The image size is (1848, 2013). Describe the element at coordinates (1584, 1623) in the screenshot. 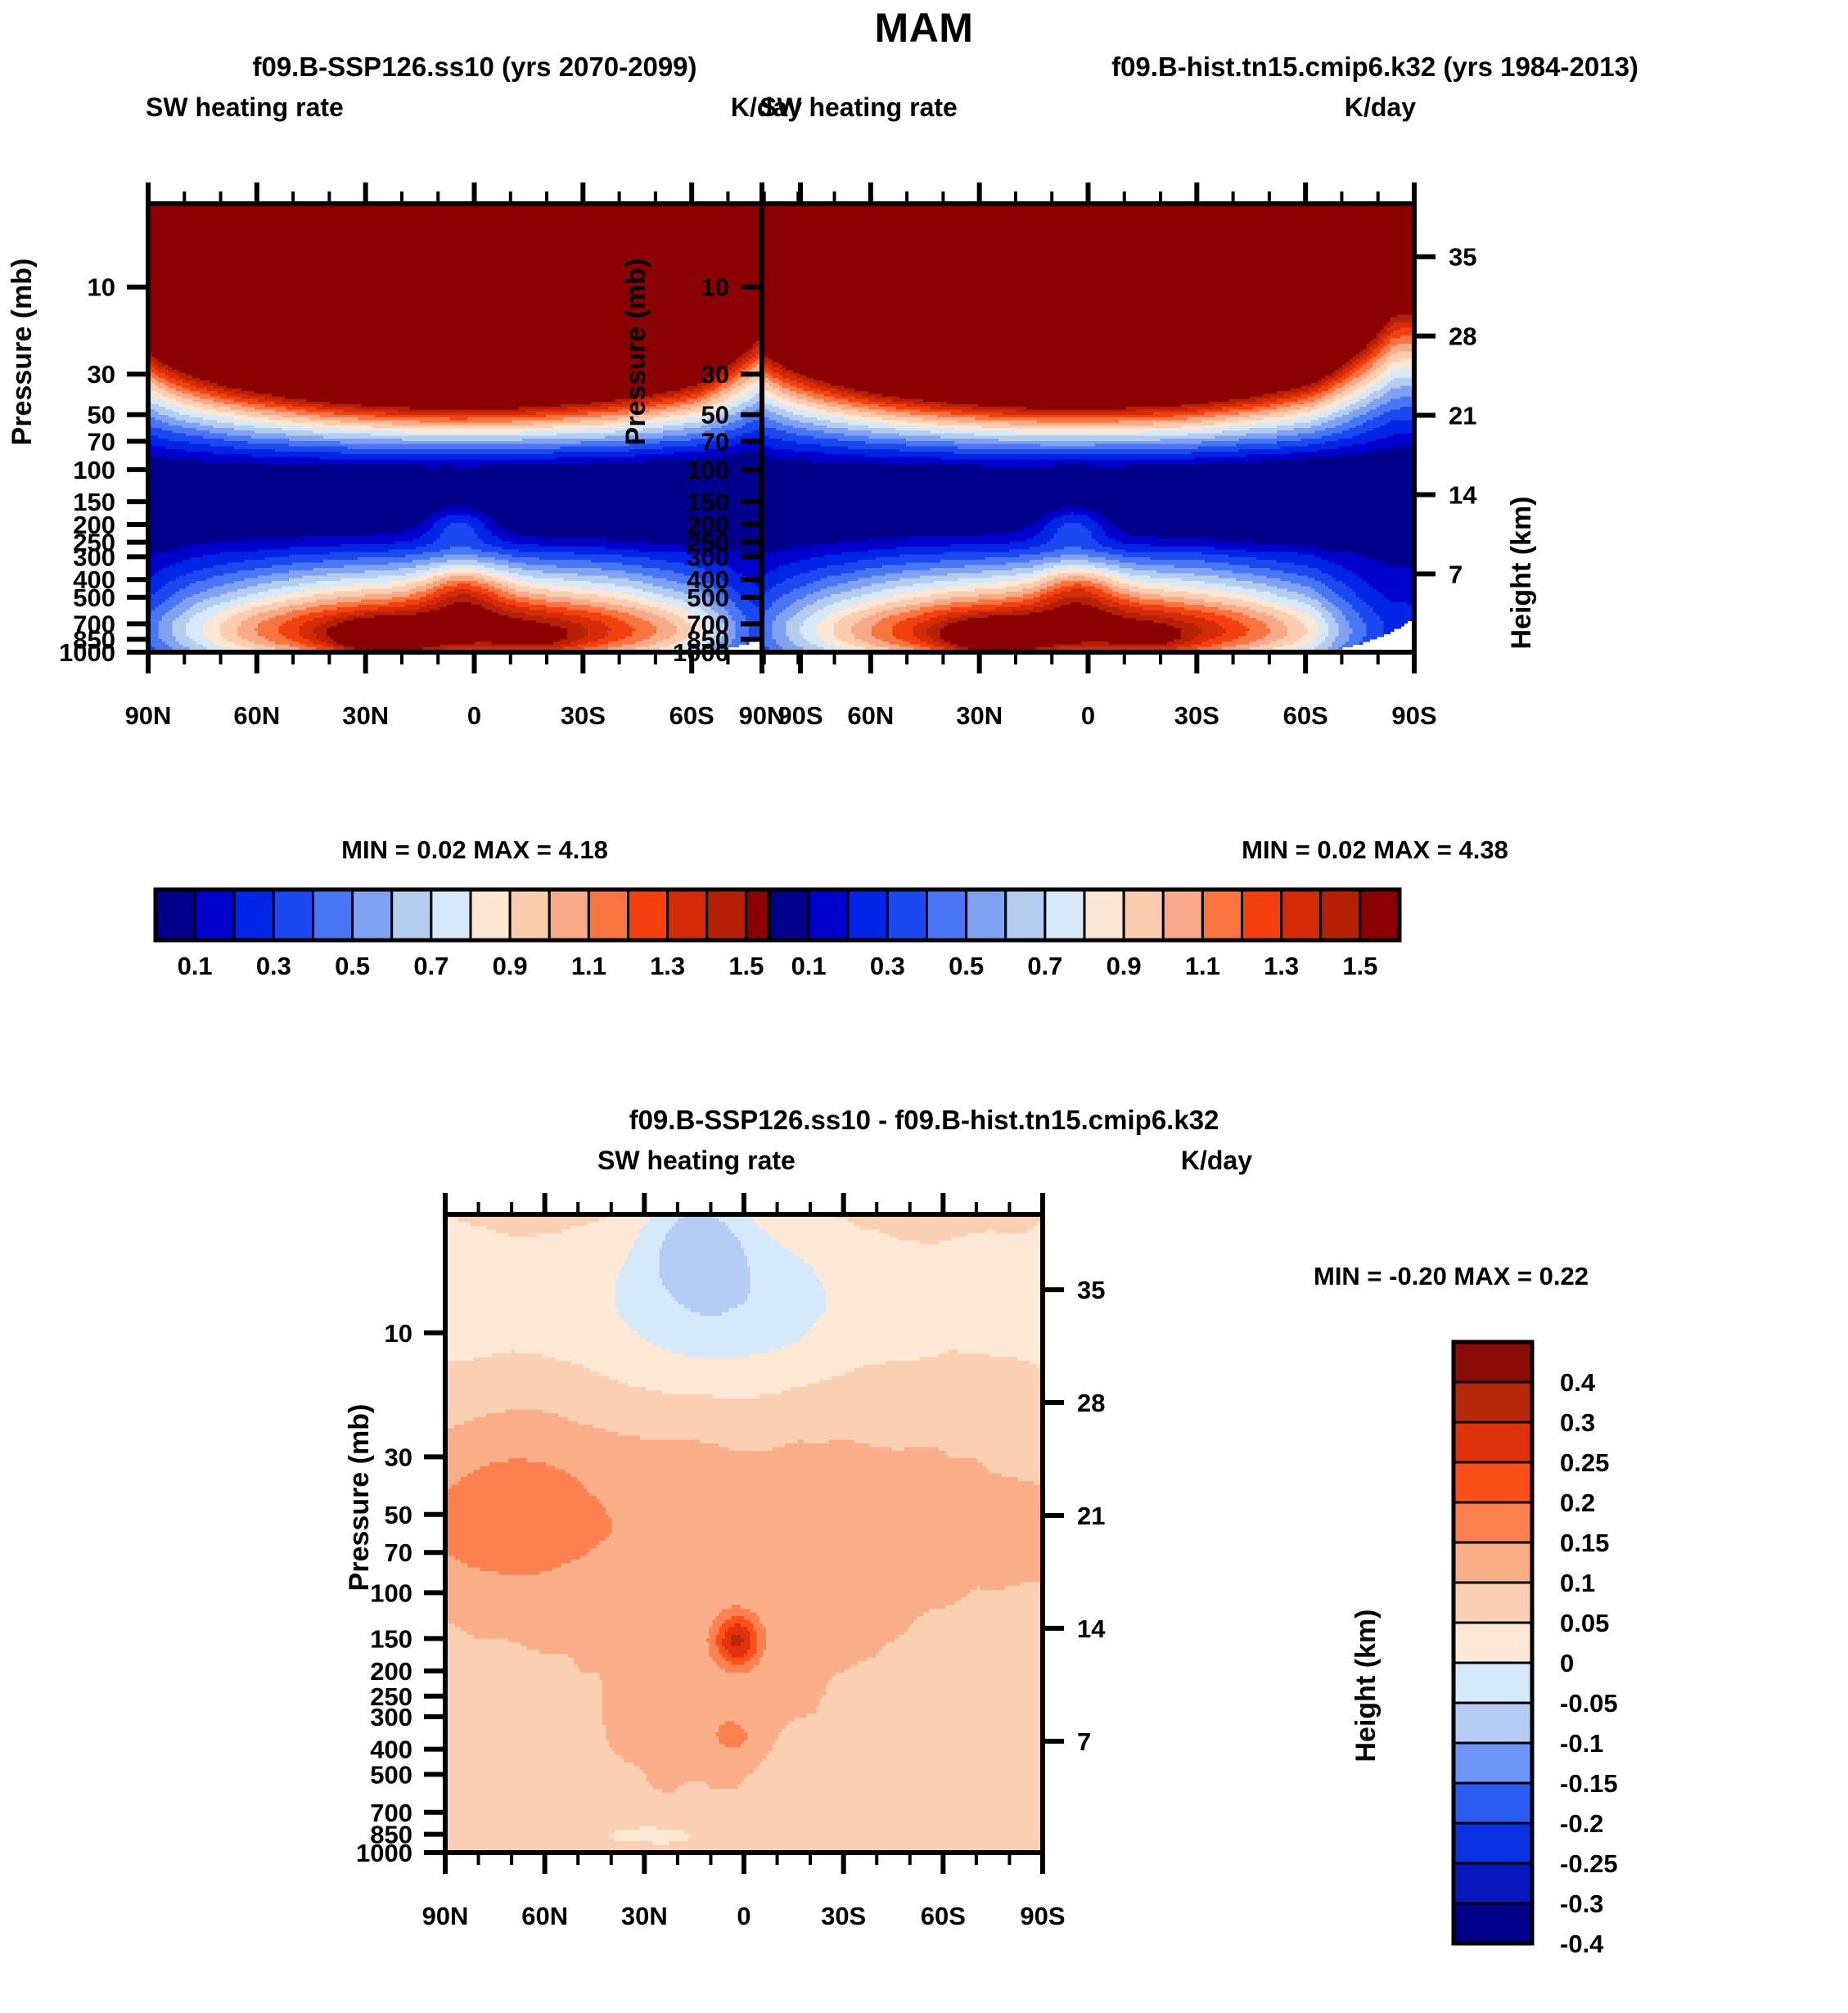

I see `colorbar-tick-label: 0.05` at that location.